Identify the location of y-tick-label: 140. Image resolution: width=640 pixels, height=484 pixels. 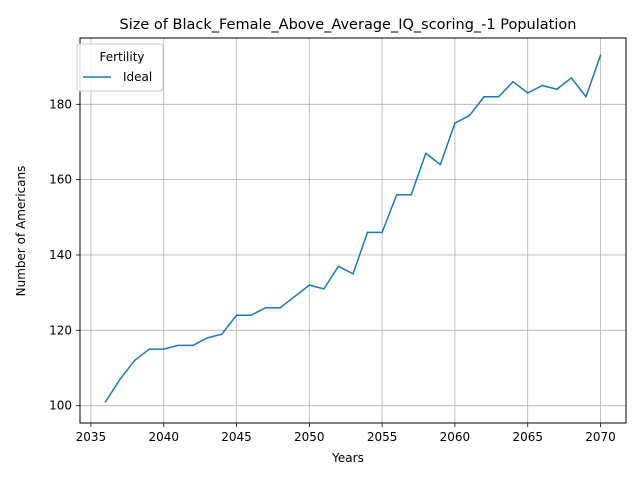
(60, 255).